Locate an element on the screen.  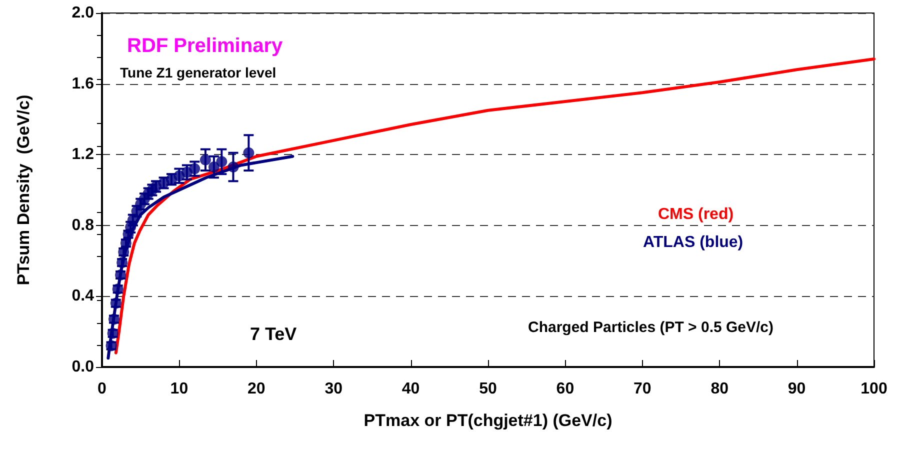
annotation: Charged Particles (PT > 0.5 GeV/c) is located at coordinates (651, 327).